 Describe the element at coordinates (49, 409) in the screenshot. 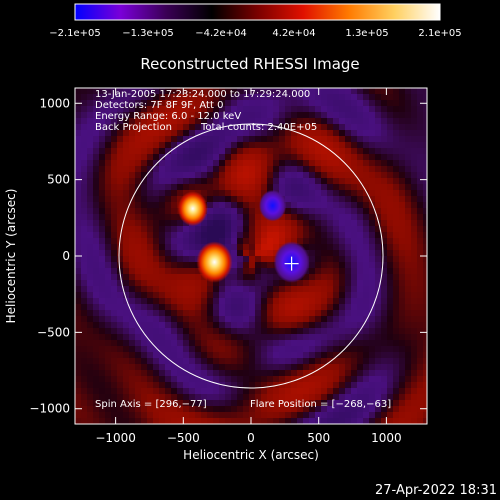

I see `y-tick-label: −1000` at that location.